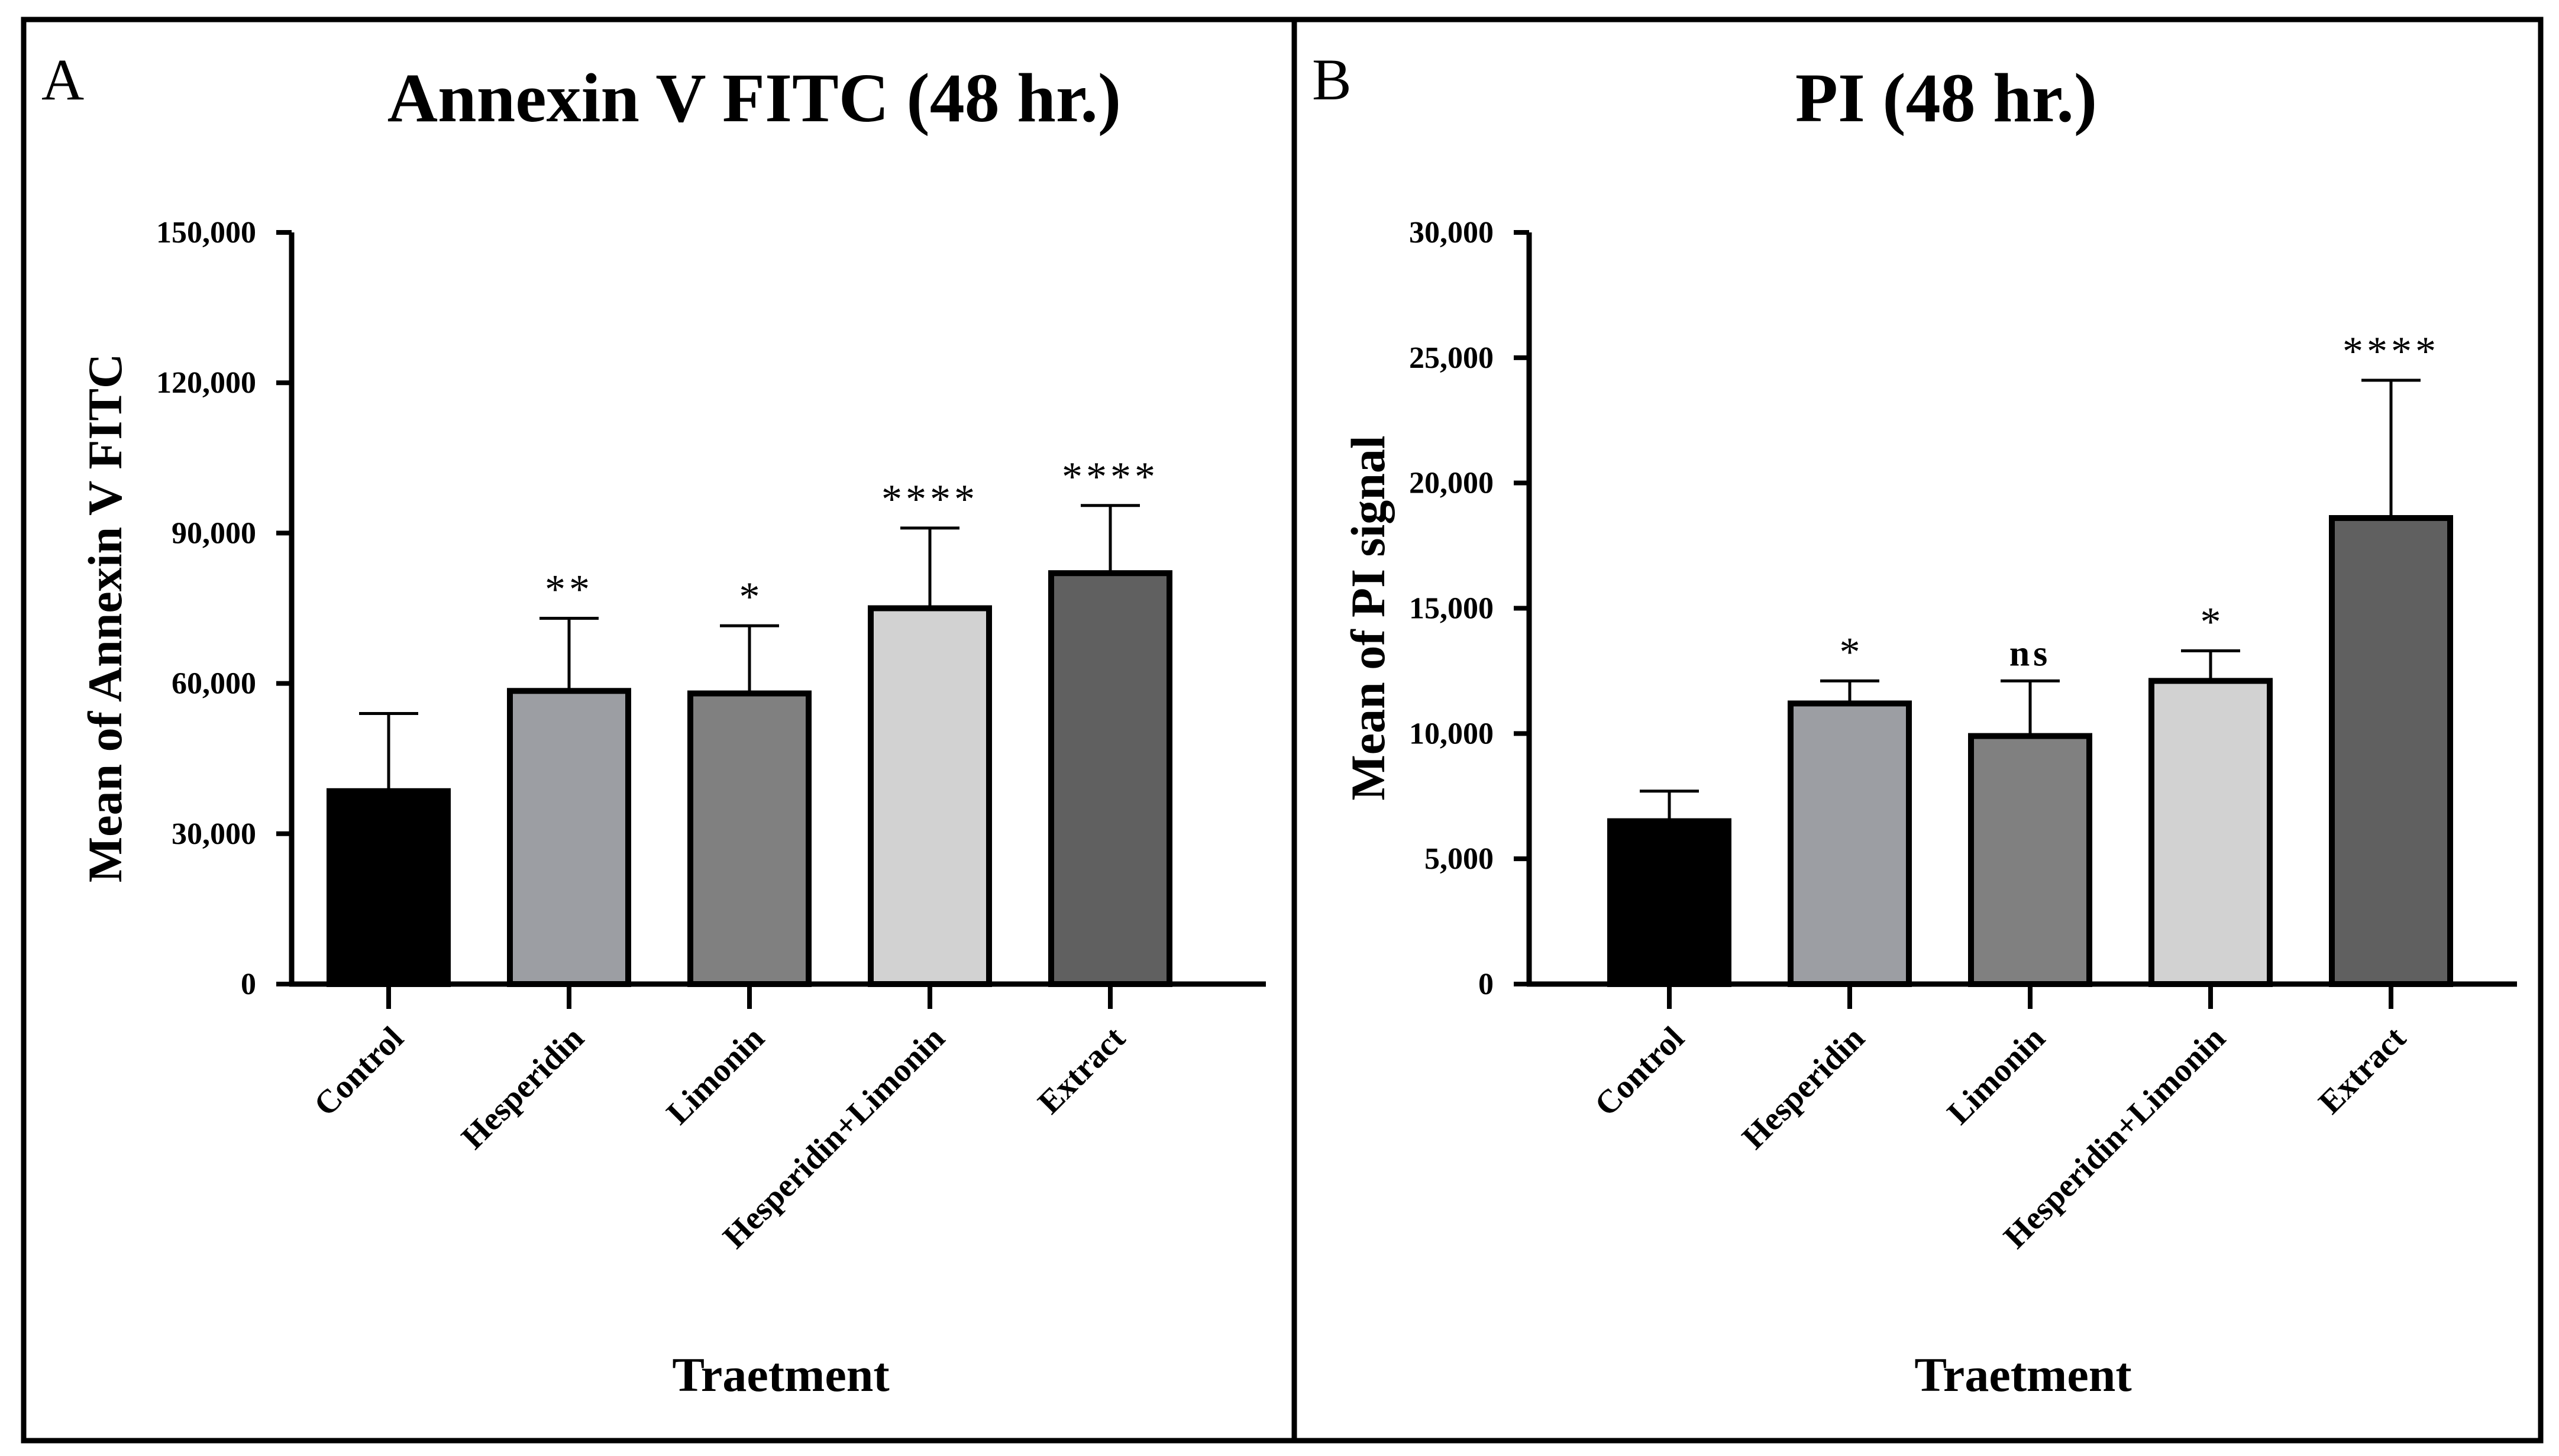 The image size is (2559, 1456). What do you see at coordinates (1368, 618) in the screenshot?
I see `panel-b-y-axis-label: Mean of PI signal` at bounding box center [1368, 618].